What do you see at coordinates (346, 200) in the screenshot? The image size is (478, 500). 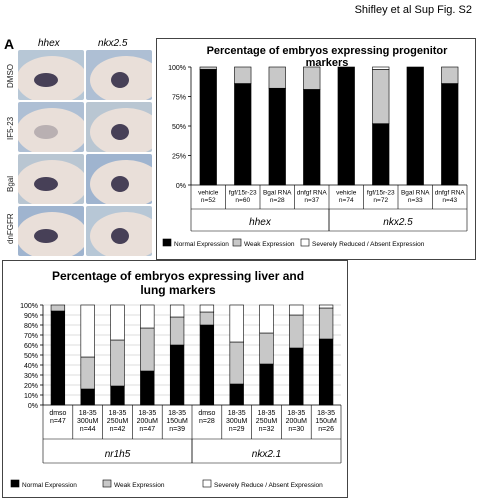 I see `category-label: n=74` at bounding box center [346, 200].